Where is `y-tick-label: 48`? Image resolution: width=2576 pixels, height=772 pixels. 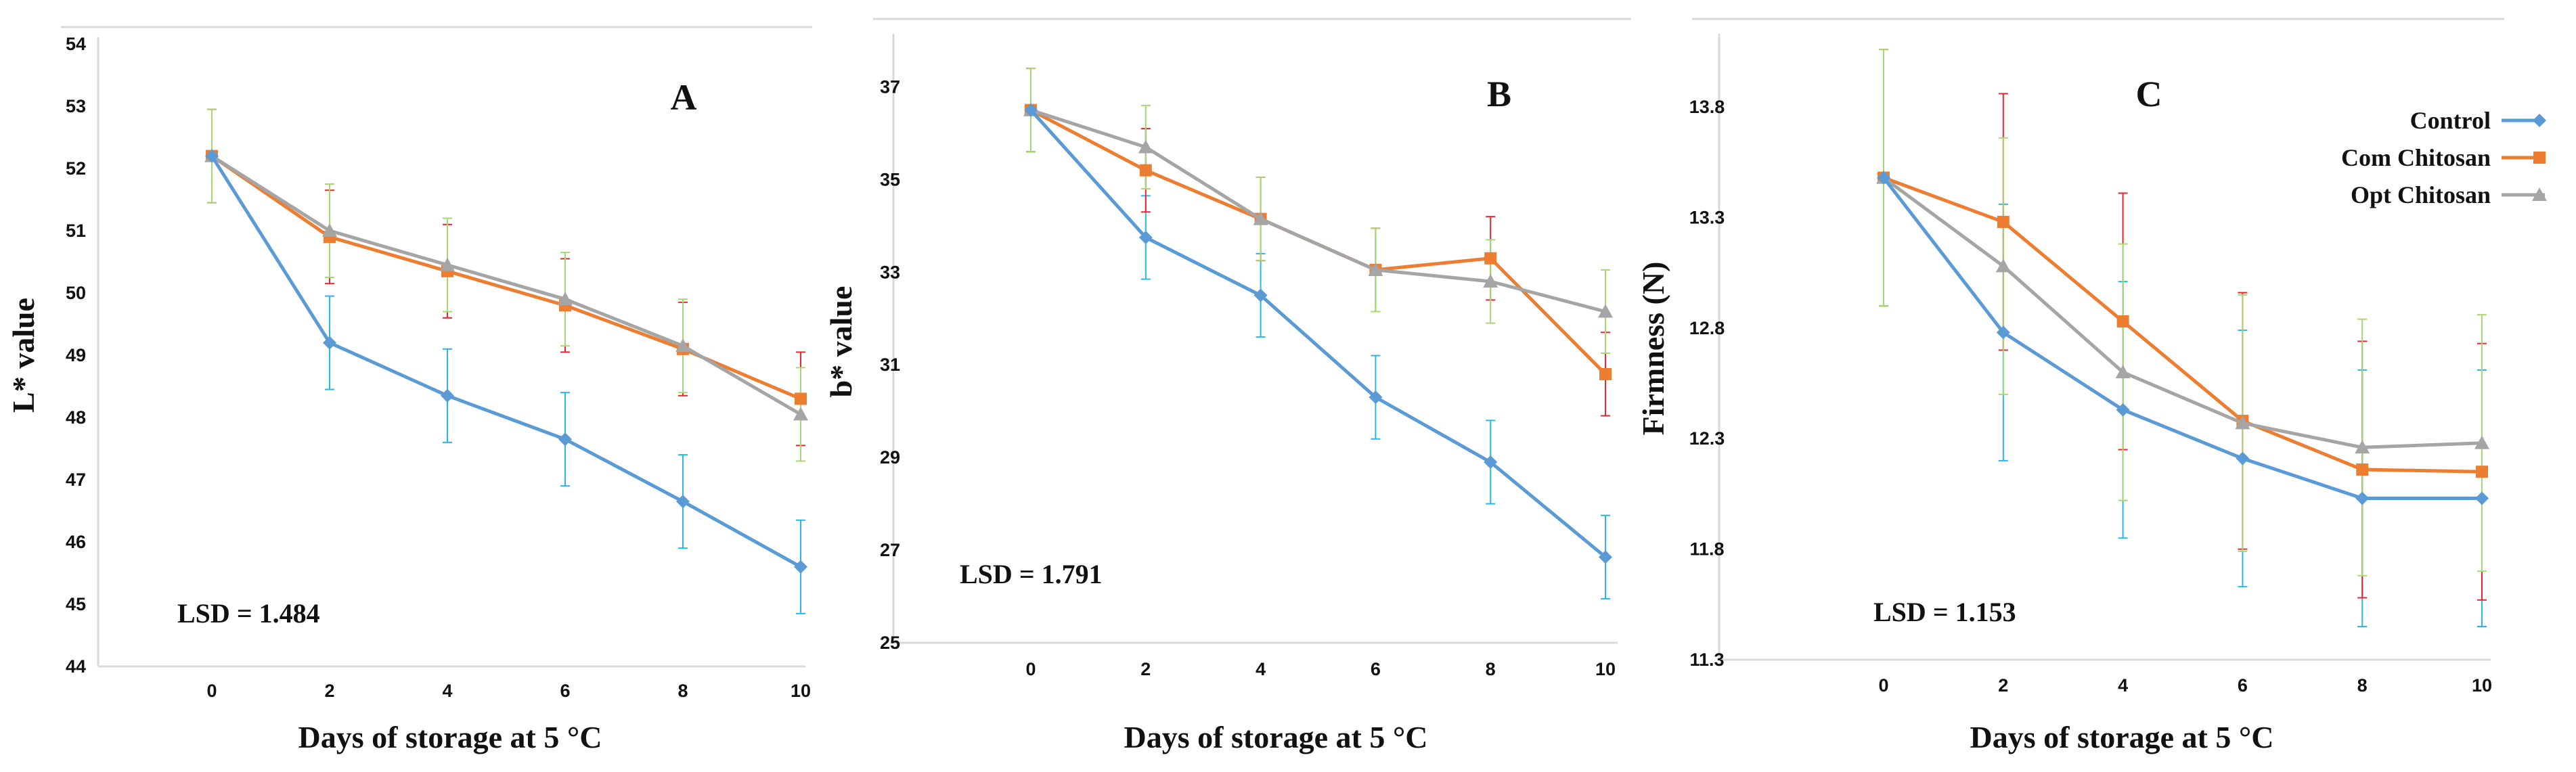 y-tick-label: 48 is located at coordinates (76, 417).